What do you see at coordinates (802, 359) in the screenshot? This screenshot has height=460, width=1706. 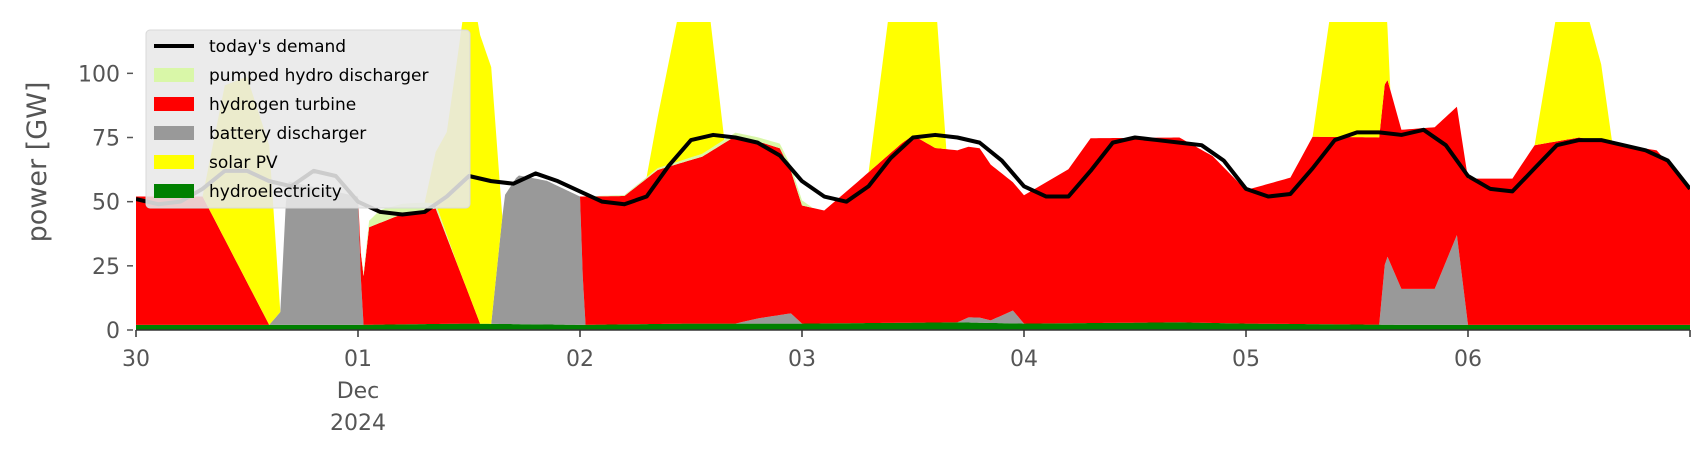 I see `x-tick-label: 03` at bounding box center [802, 359].